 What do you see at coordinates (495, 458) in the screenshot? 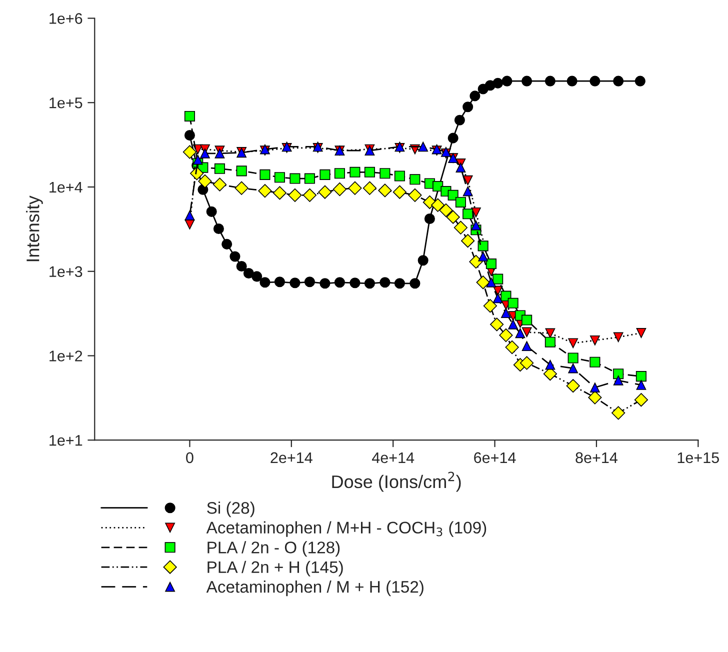
I see `x-tick-label: 6e+14` at bounding box center [495, 458].